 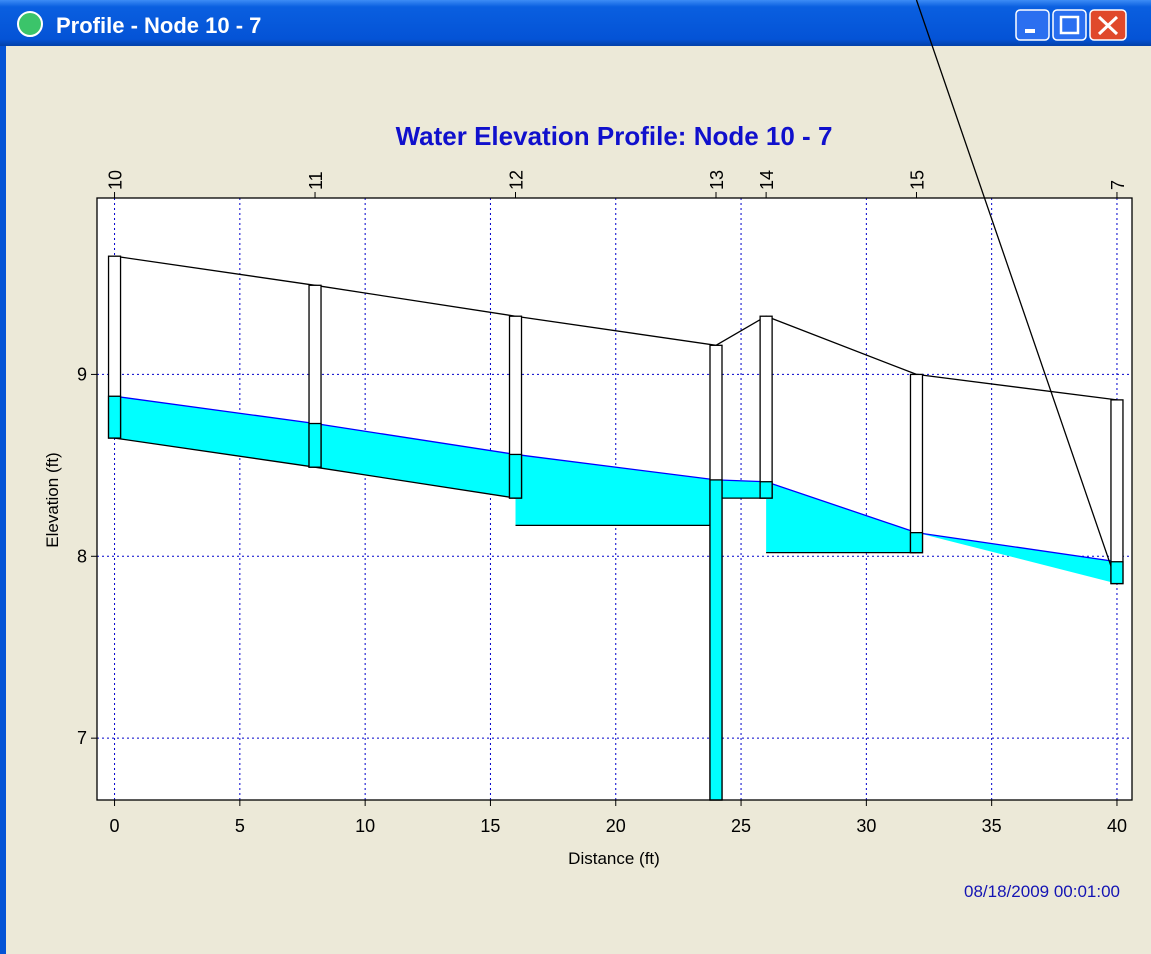 I want to click on minimize-button, so click(x=1032, y=25).